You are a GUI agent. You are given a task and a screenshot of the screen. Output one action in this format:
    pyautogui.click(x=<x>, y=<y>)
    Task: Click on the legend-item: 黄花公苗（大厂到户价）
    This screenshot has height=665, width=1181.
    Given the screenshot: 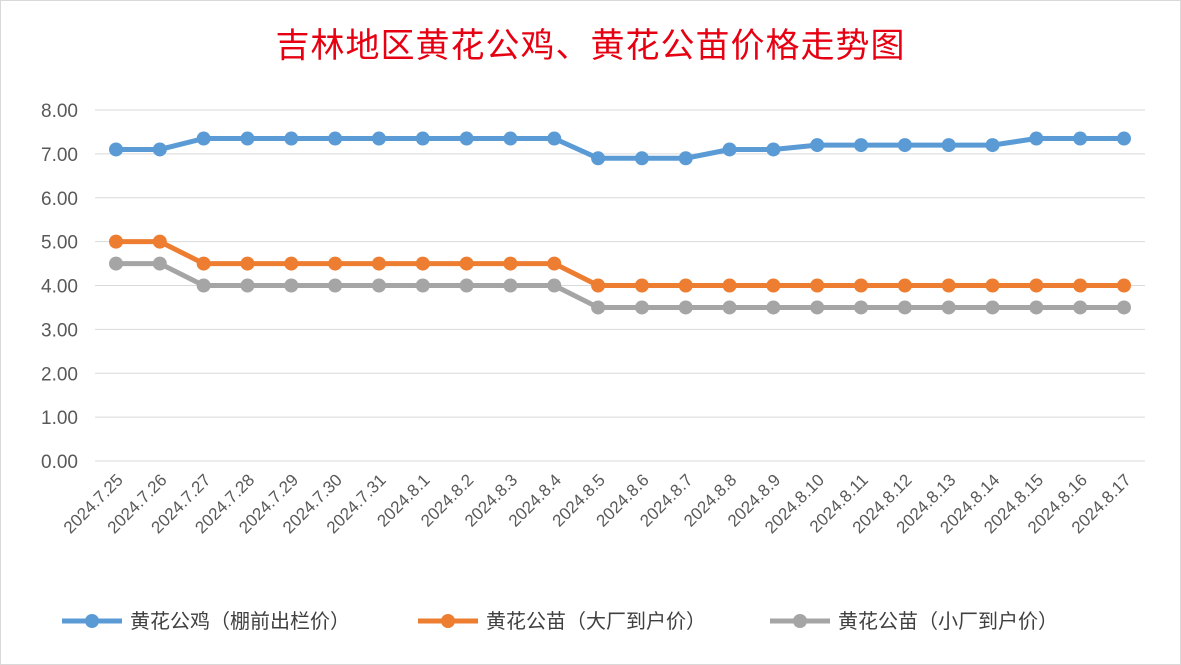 What is the action you would take?
    pyautogui.click(x=562, y=621)
    